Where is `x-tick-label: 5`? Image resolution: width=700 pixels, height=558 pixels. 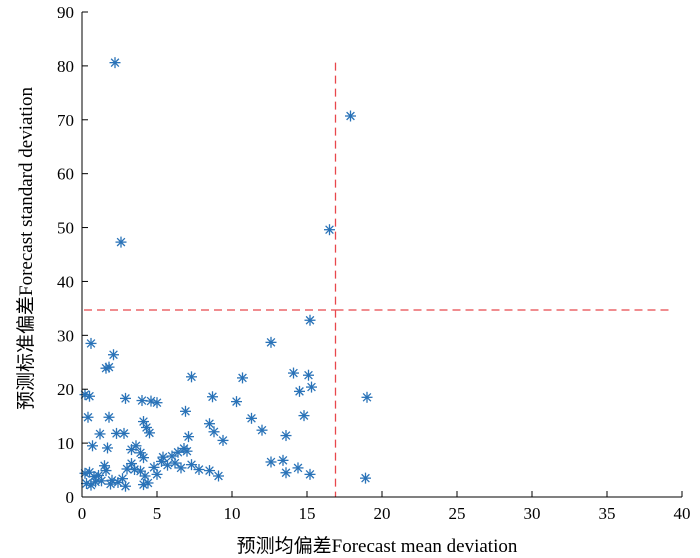
x-tick-label: 5 is located at coordinates (157, 513).